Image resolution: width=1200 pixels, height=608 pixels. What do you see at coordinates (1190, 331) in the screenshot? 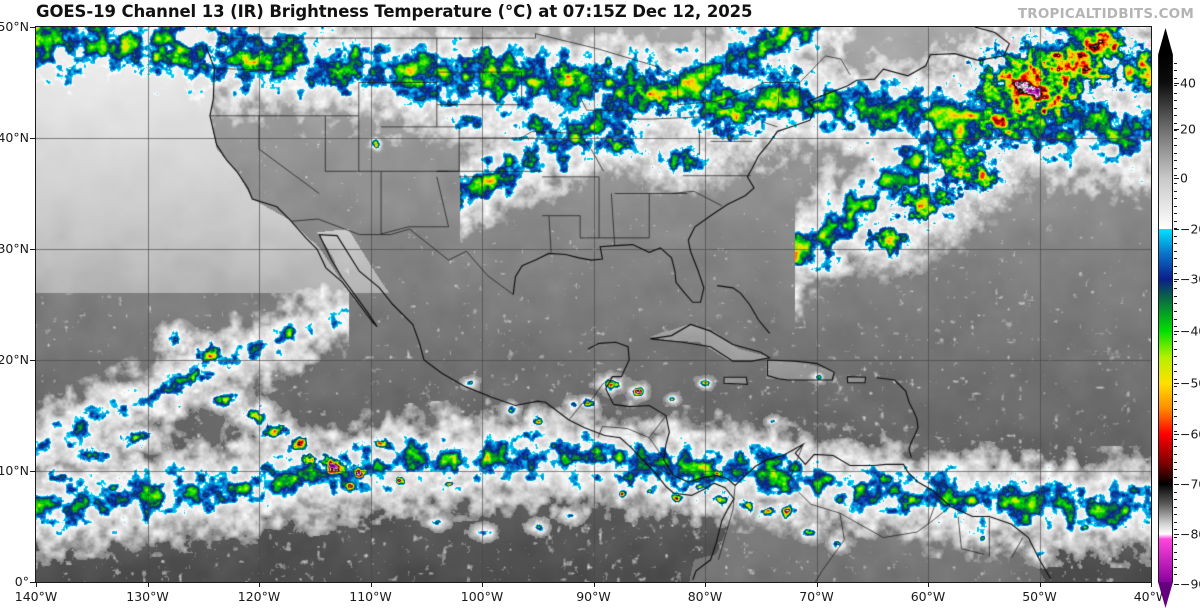
I see `colorbar-tick-label: −40` at bounding box center [1190, 331].